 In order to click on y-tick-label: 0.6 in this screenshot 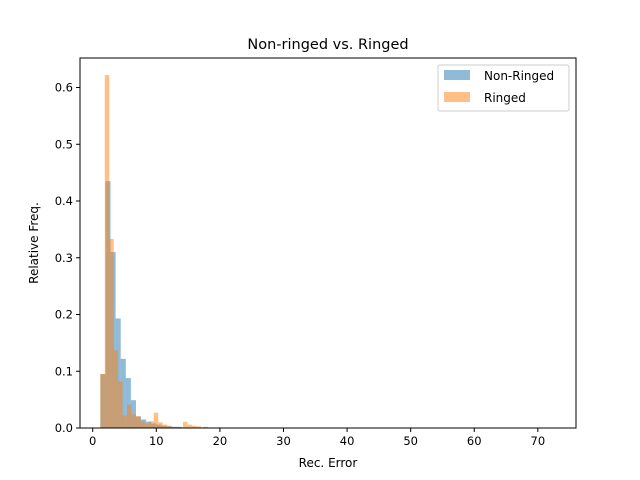, I will do `click(64, 88)`.